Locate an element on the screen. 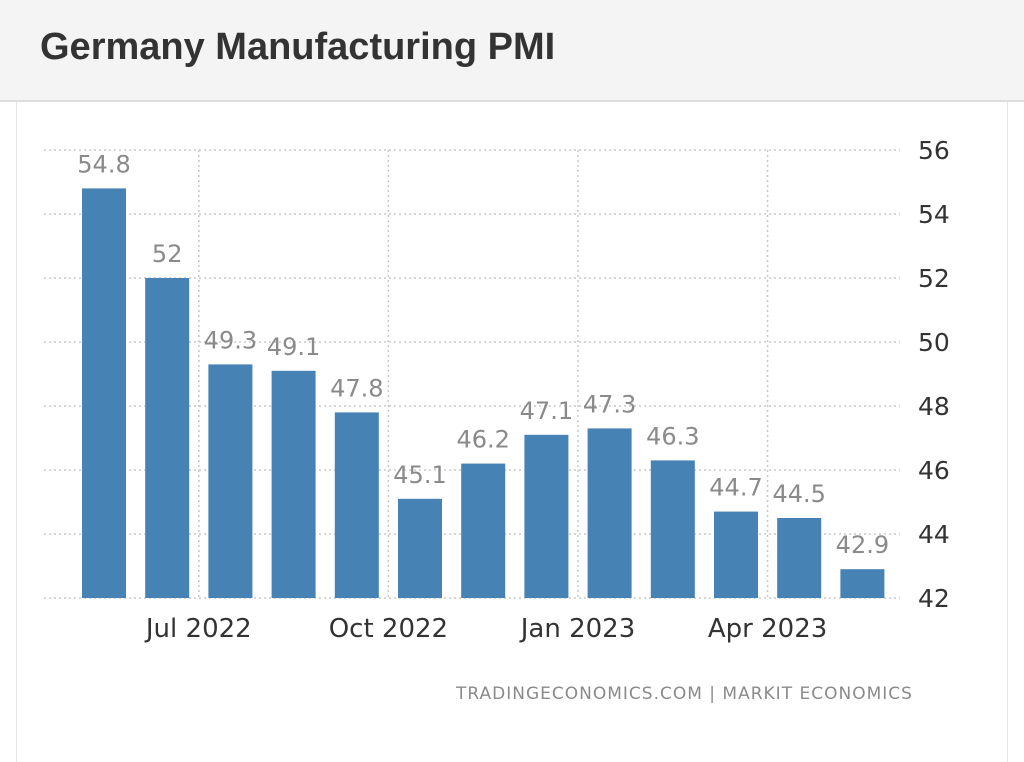  page-title: Germany Manufacturing PMI is located at coordinates (298, 47).